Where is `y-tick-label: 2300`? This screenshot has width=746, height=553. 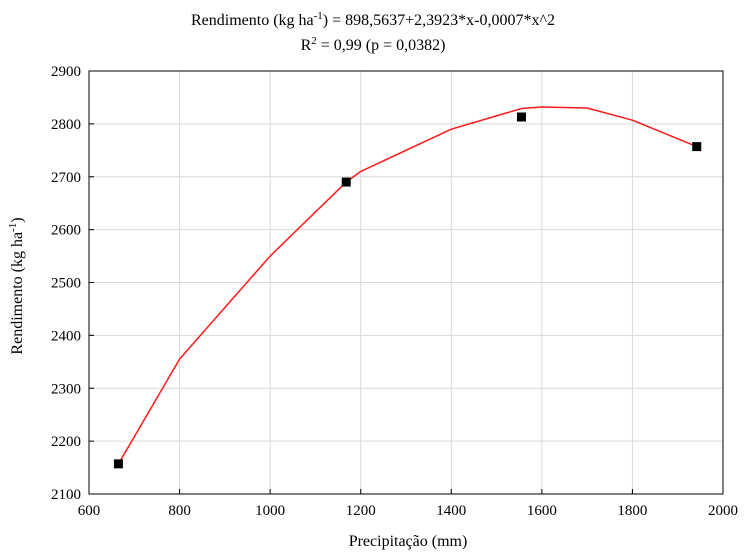
y-tick-label: 2300 is located at coordinates (66, 389).